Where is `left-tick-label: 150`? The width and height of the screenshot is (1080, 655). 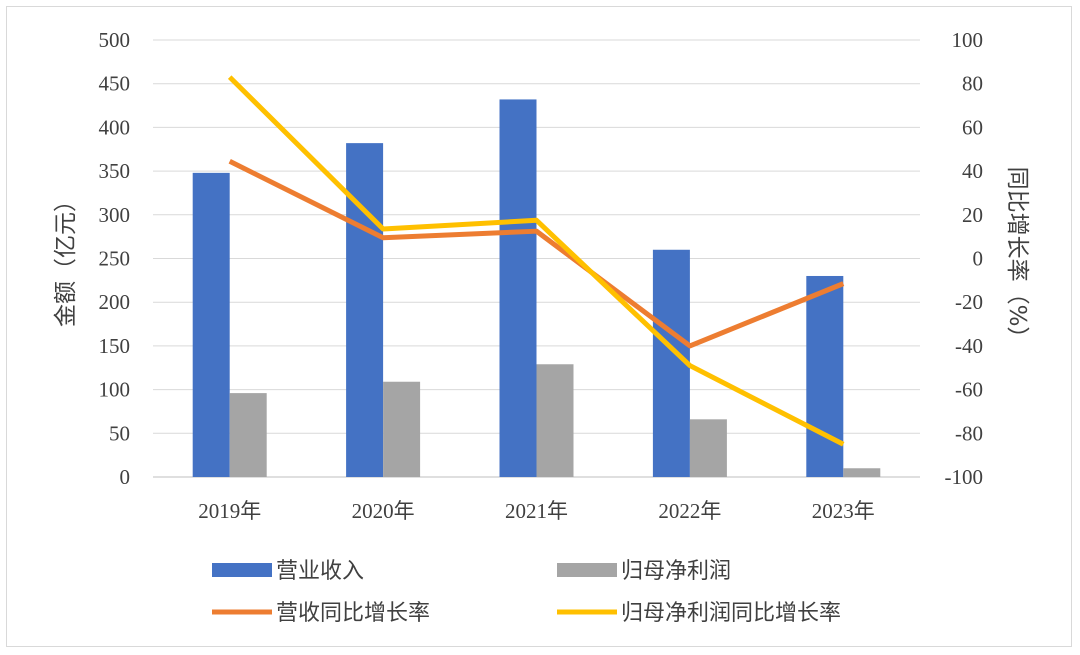 left-tick-label: 150 is located at coordinates (115, 346).